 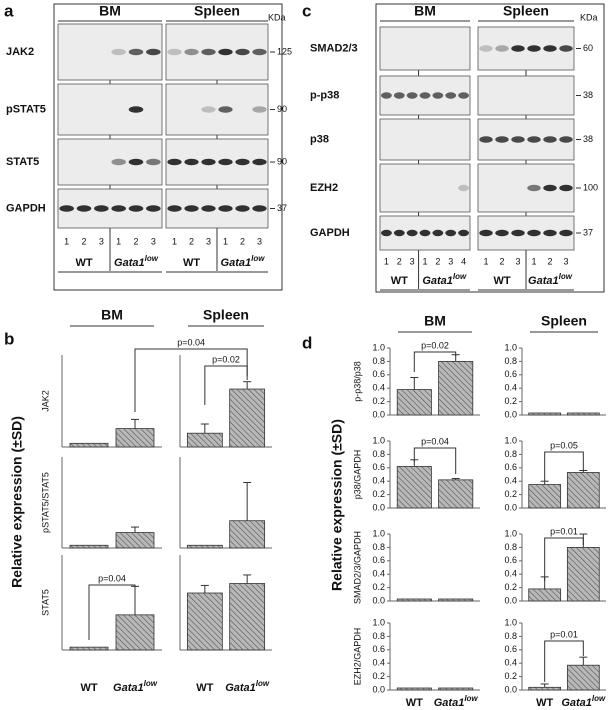 I want to click on chart-ylabel: EZH2/GAPDH, so click(x=357, y=657).